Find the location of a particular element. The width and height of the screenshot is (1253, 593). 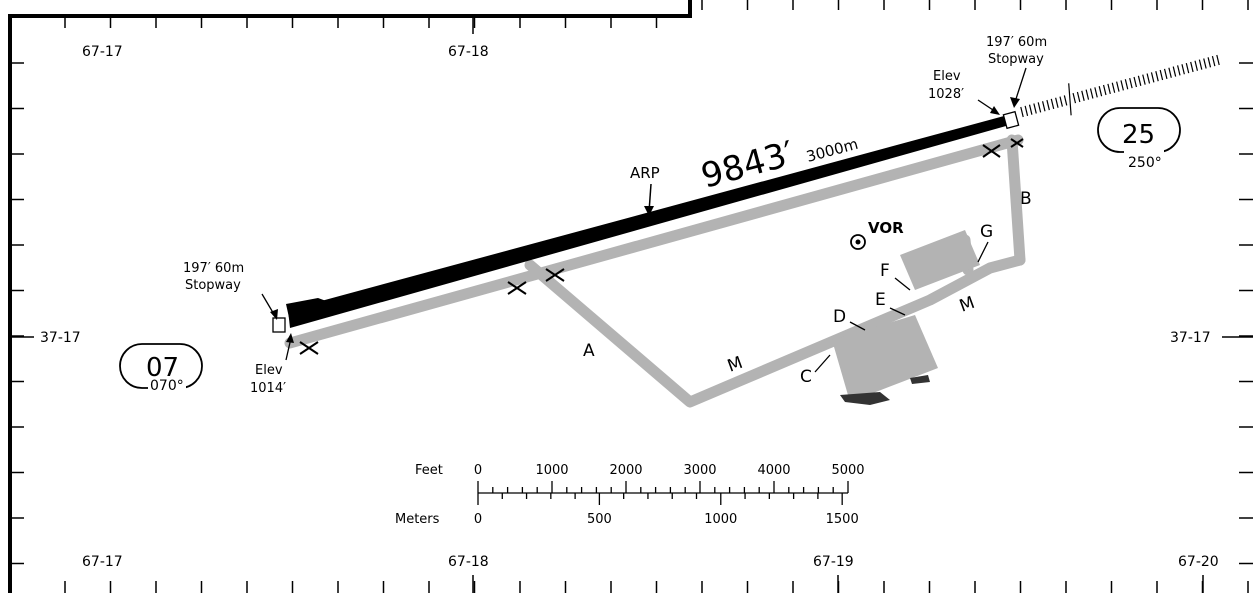

coord-bottom-right2: 67-20 is located at coordinates (1198, 562).